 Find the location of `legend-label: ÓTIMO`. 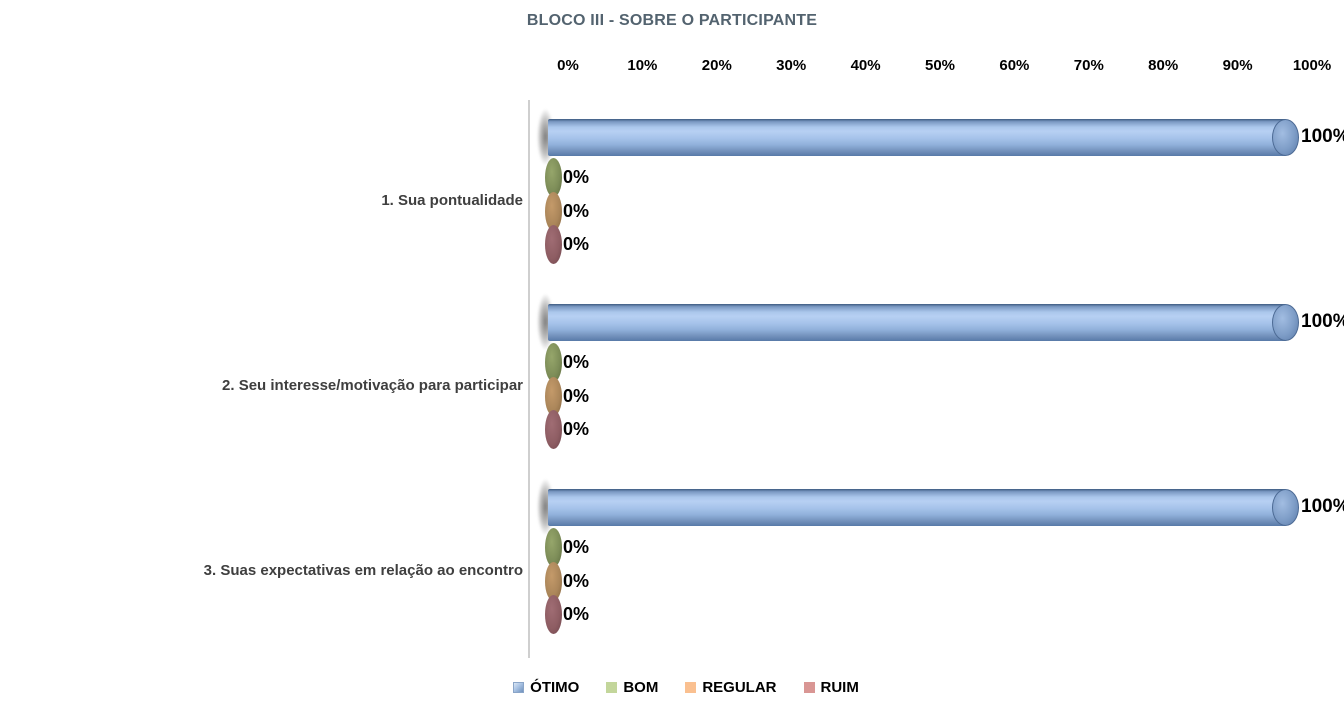

legend-label: ÓTIMO is located at coordinates (555, 687).